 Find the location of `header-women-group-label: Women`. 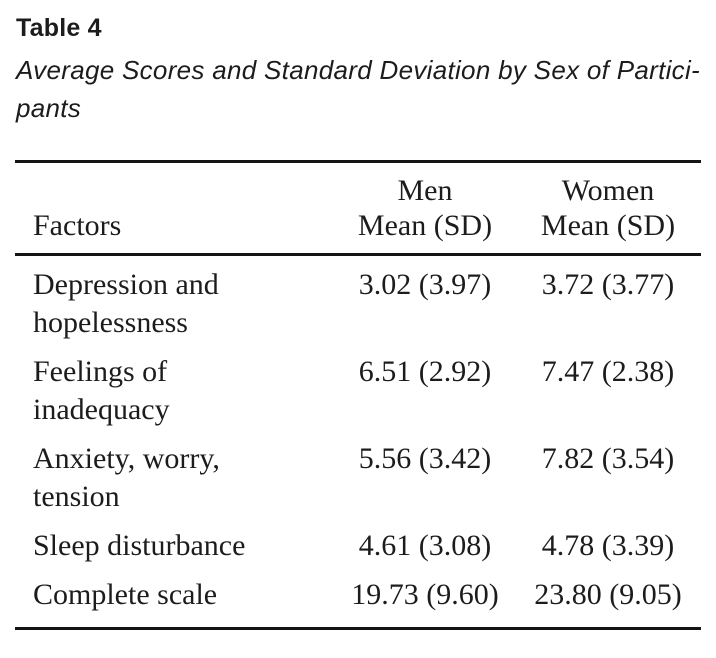

header-women-group-label: Women is located at coordinates (608, 190).